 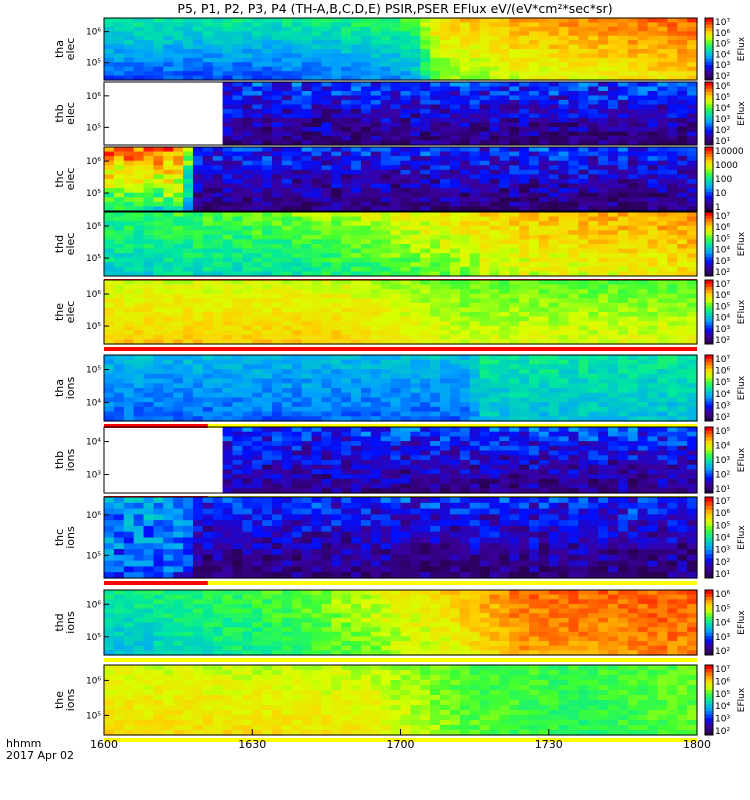 I want to click on colorbar-frame, so click(x=709, y=49).